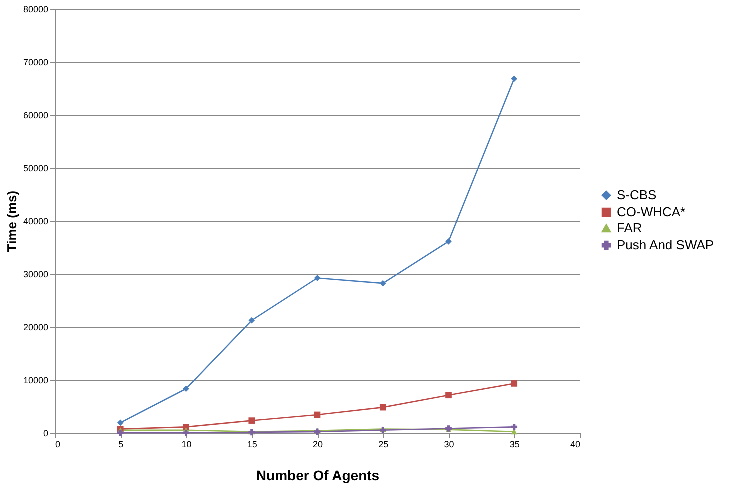 This screenshot has width=751, height=497. Describe the element at coordinates (575, 445) in the screenshot. I see `x-tick-label: 40` at that location.